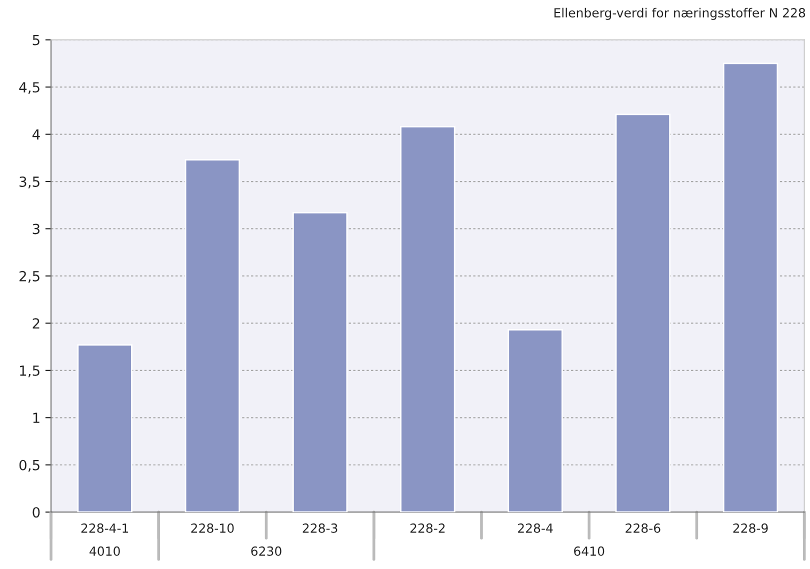  What do you see at coordinates (36, 229) in the screenshot?
I see `y-tick-label: 3` at bounding box center [36, 229].